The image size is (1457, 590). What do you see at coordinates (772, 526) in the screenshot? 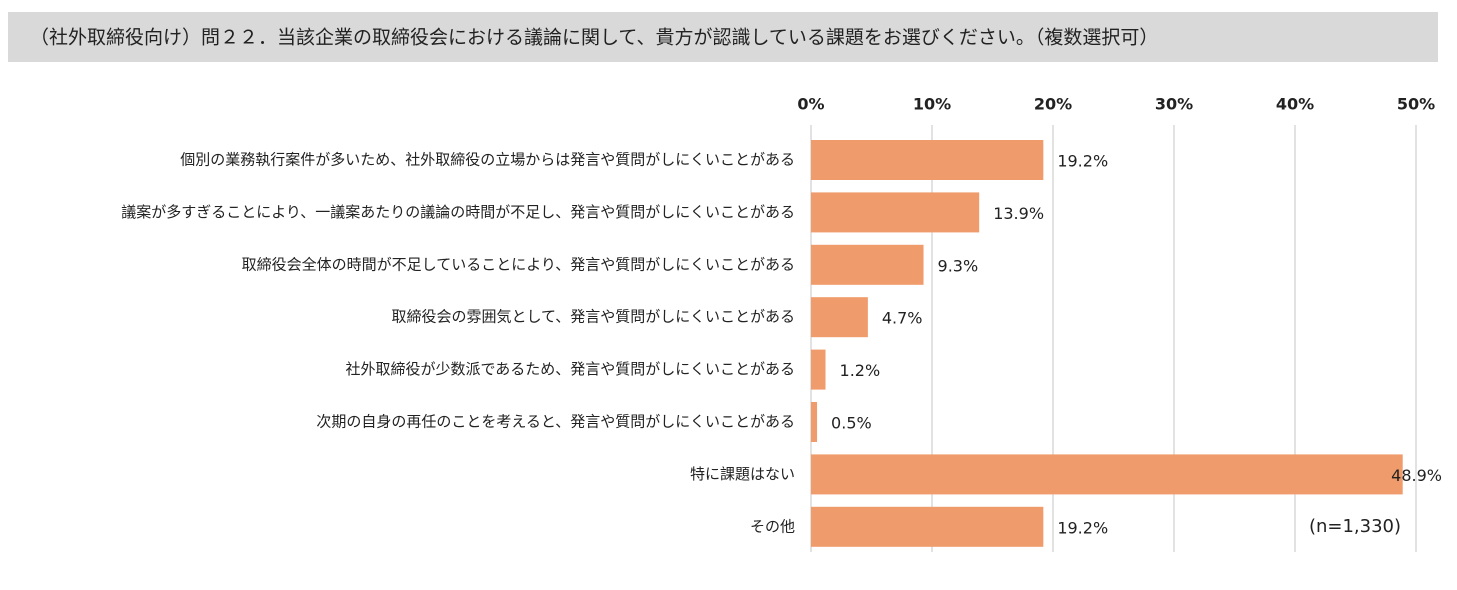
I see `category-label: その他` at bounding box center [772, 526].